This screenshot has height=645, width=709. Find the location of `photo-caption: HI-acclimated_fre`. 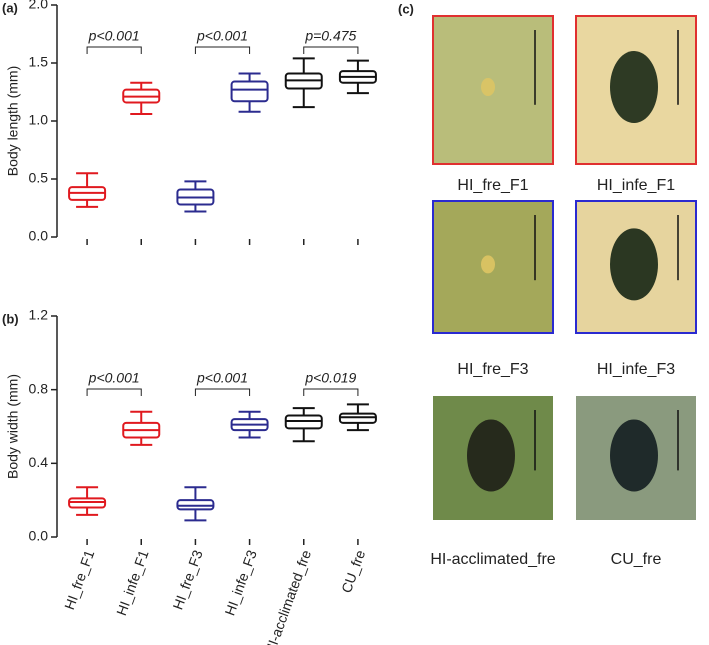

photo-caption: HI-acclimated_fre is located at coordinates (492, 559).